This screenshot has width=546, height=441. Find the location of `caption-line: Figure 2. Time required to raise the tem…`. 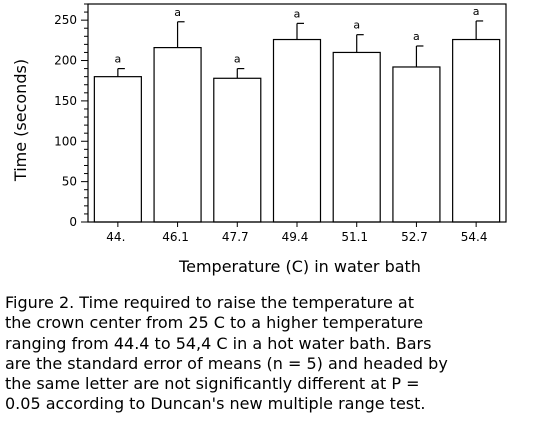

caption-line: Figure 2. Time required to raise the tem… is located at coordinates (209, 302).